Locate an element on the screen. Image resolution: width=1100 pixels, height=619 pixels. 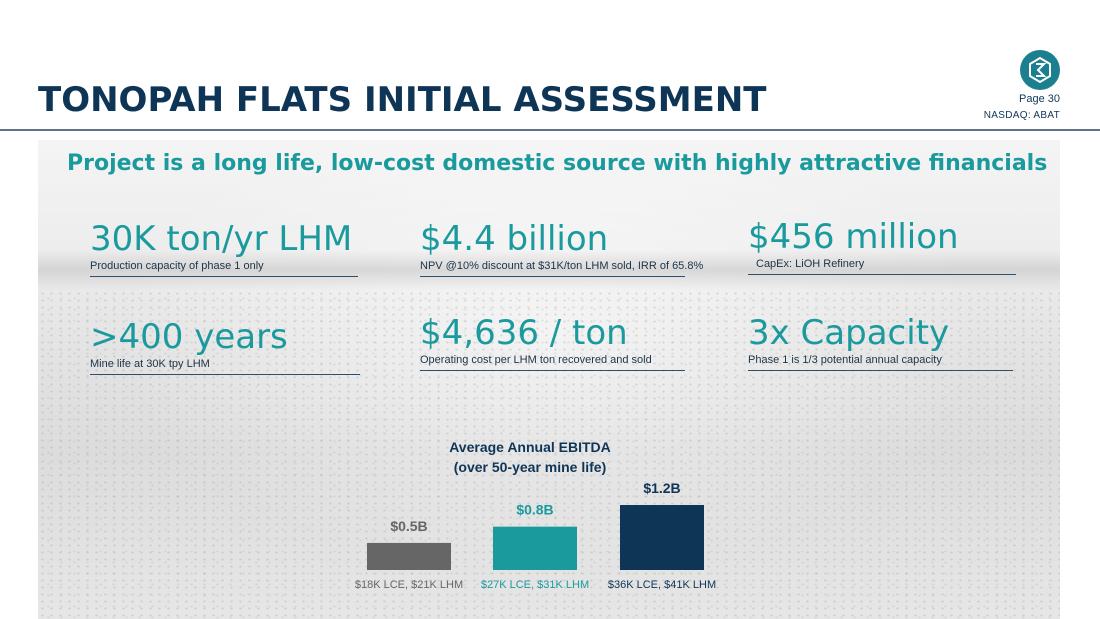
chart-value-label: $0.5B is located at coordinates (408, 526).